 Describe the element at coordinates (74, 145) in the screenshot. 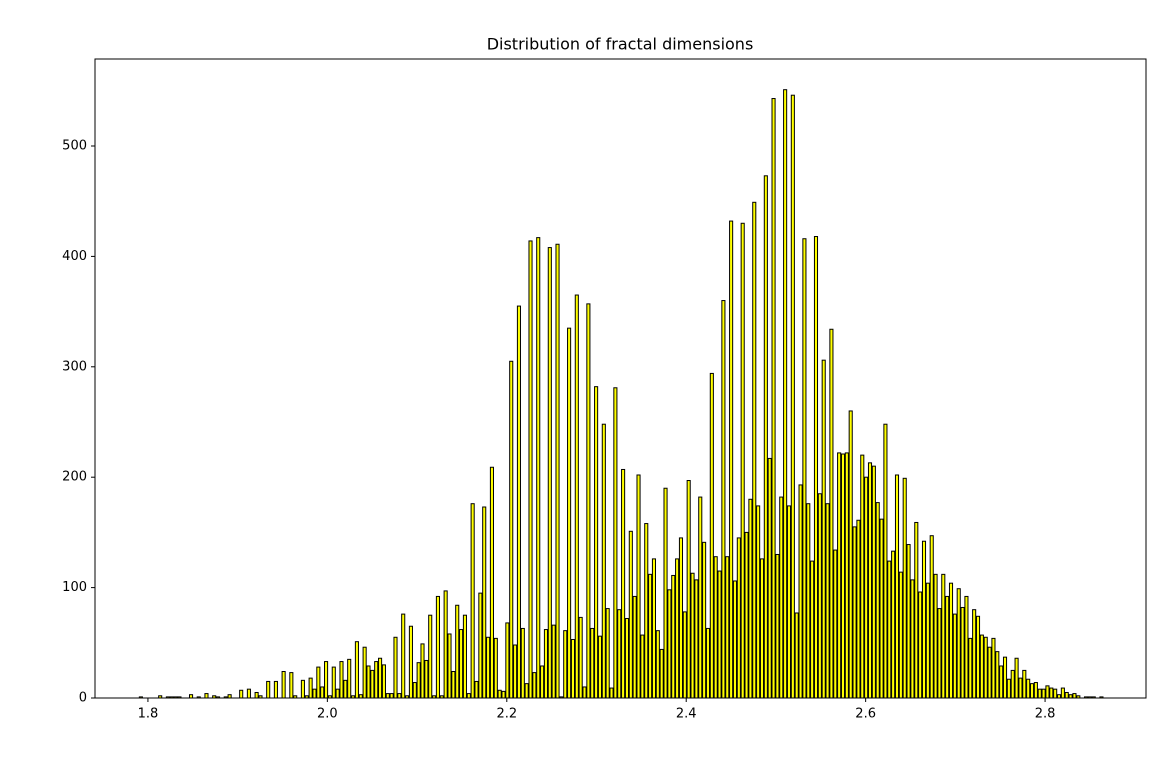

I see `y-tick-label: 500` at that location.